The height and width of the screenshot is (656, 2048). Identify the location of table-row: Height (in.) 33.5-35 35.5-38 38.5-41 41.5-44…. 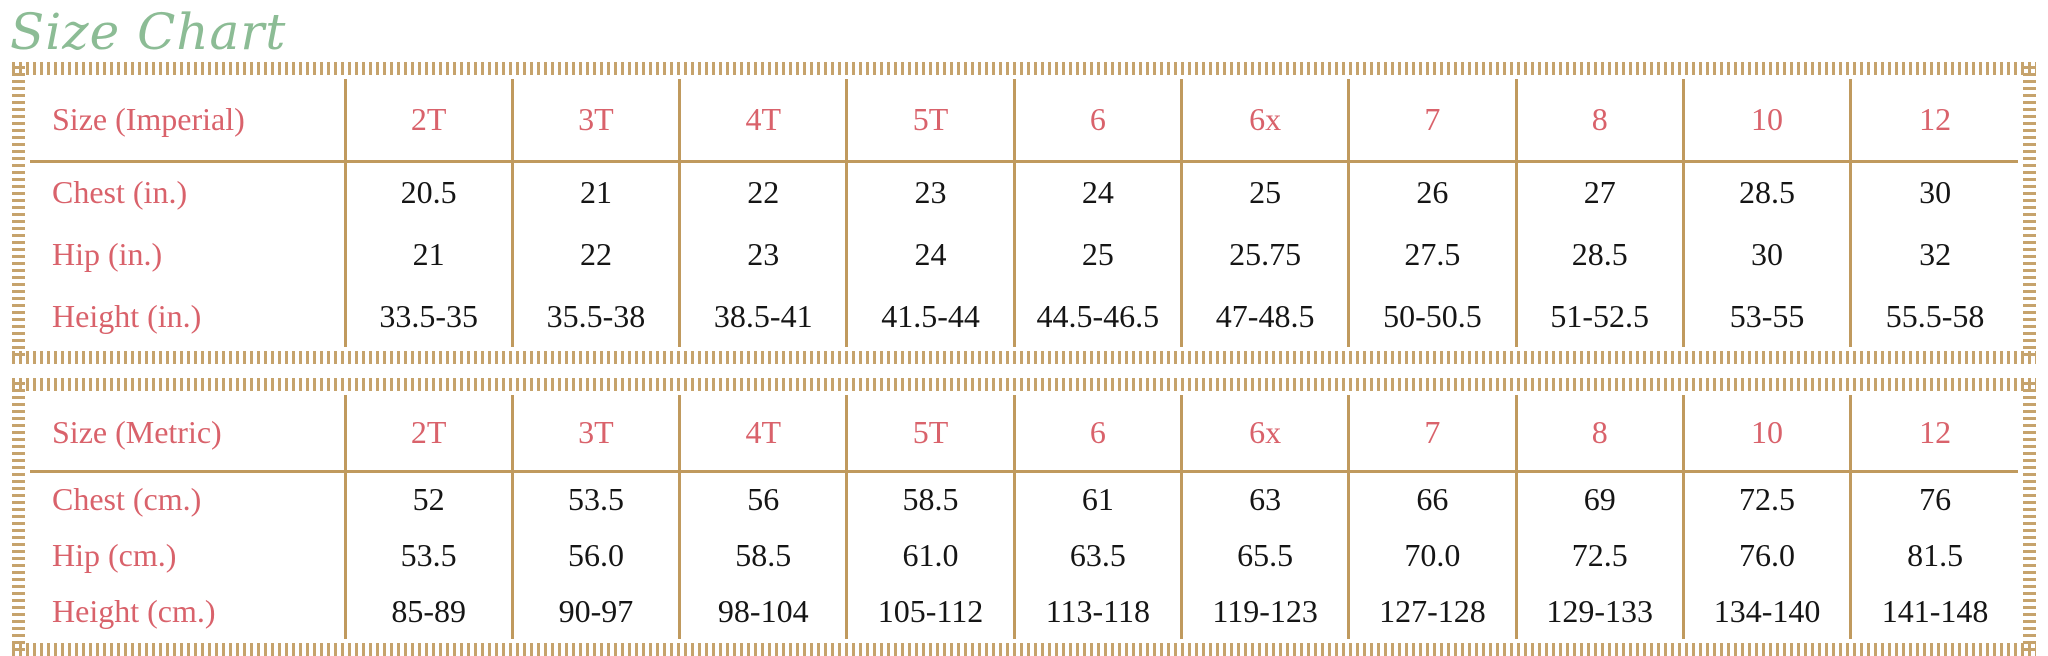
(1024, 316).